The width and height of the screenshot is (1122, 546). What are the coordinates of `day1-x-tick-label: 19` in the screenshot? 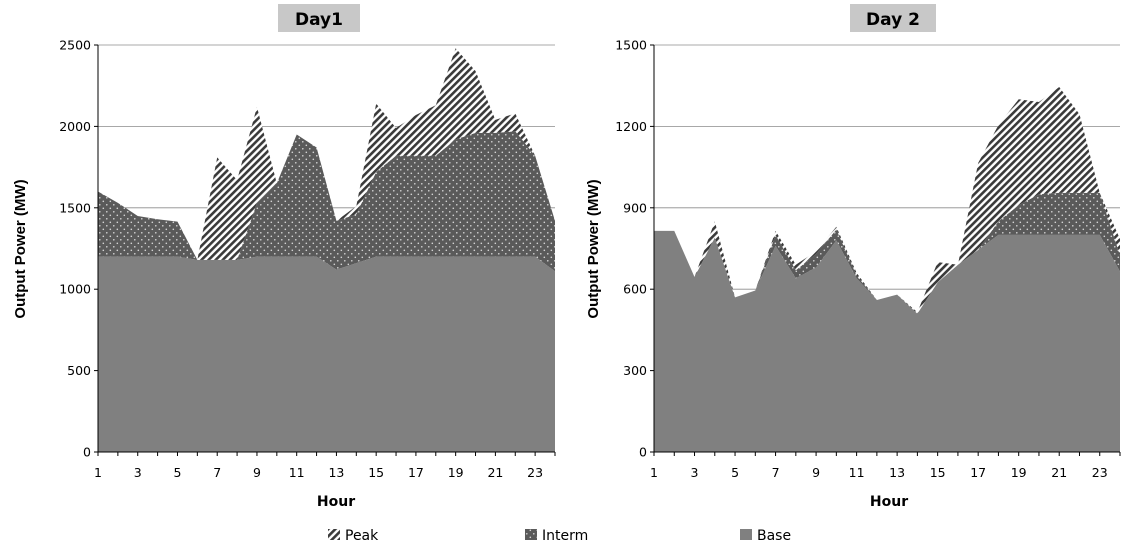 It's located at (456, 472).